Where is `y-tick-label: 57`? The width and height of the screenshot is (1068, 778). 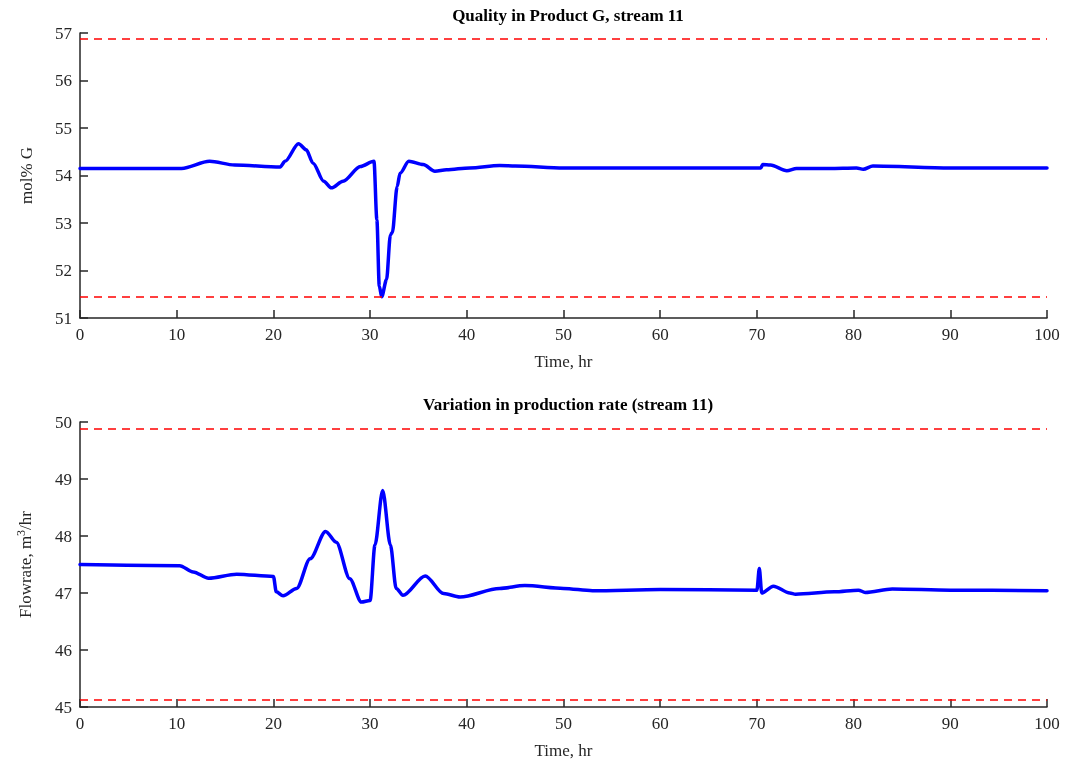
y-tick-label: 57 is located at coordinates (64, 33).